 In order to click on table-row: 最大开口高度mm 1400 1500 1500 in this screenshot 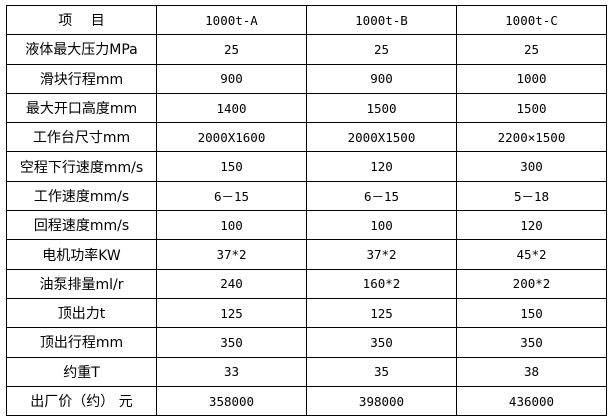, I will do `click(306, 108)`.